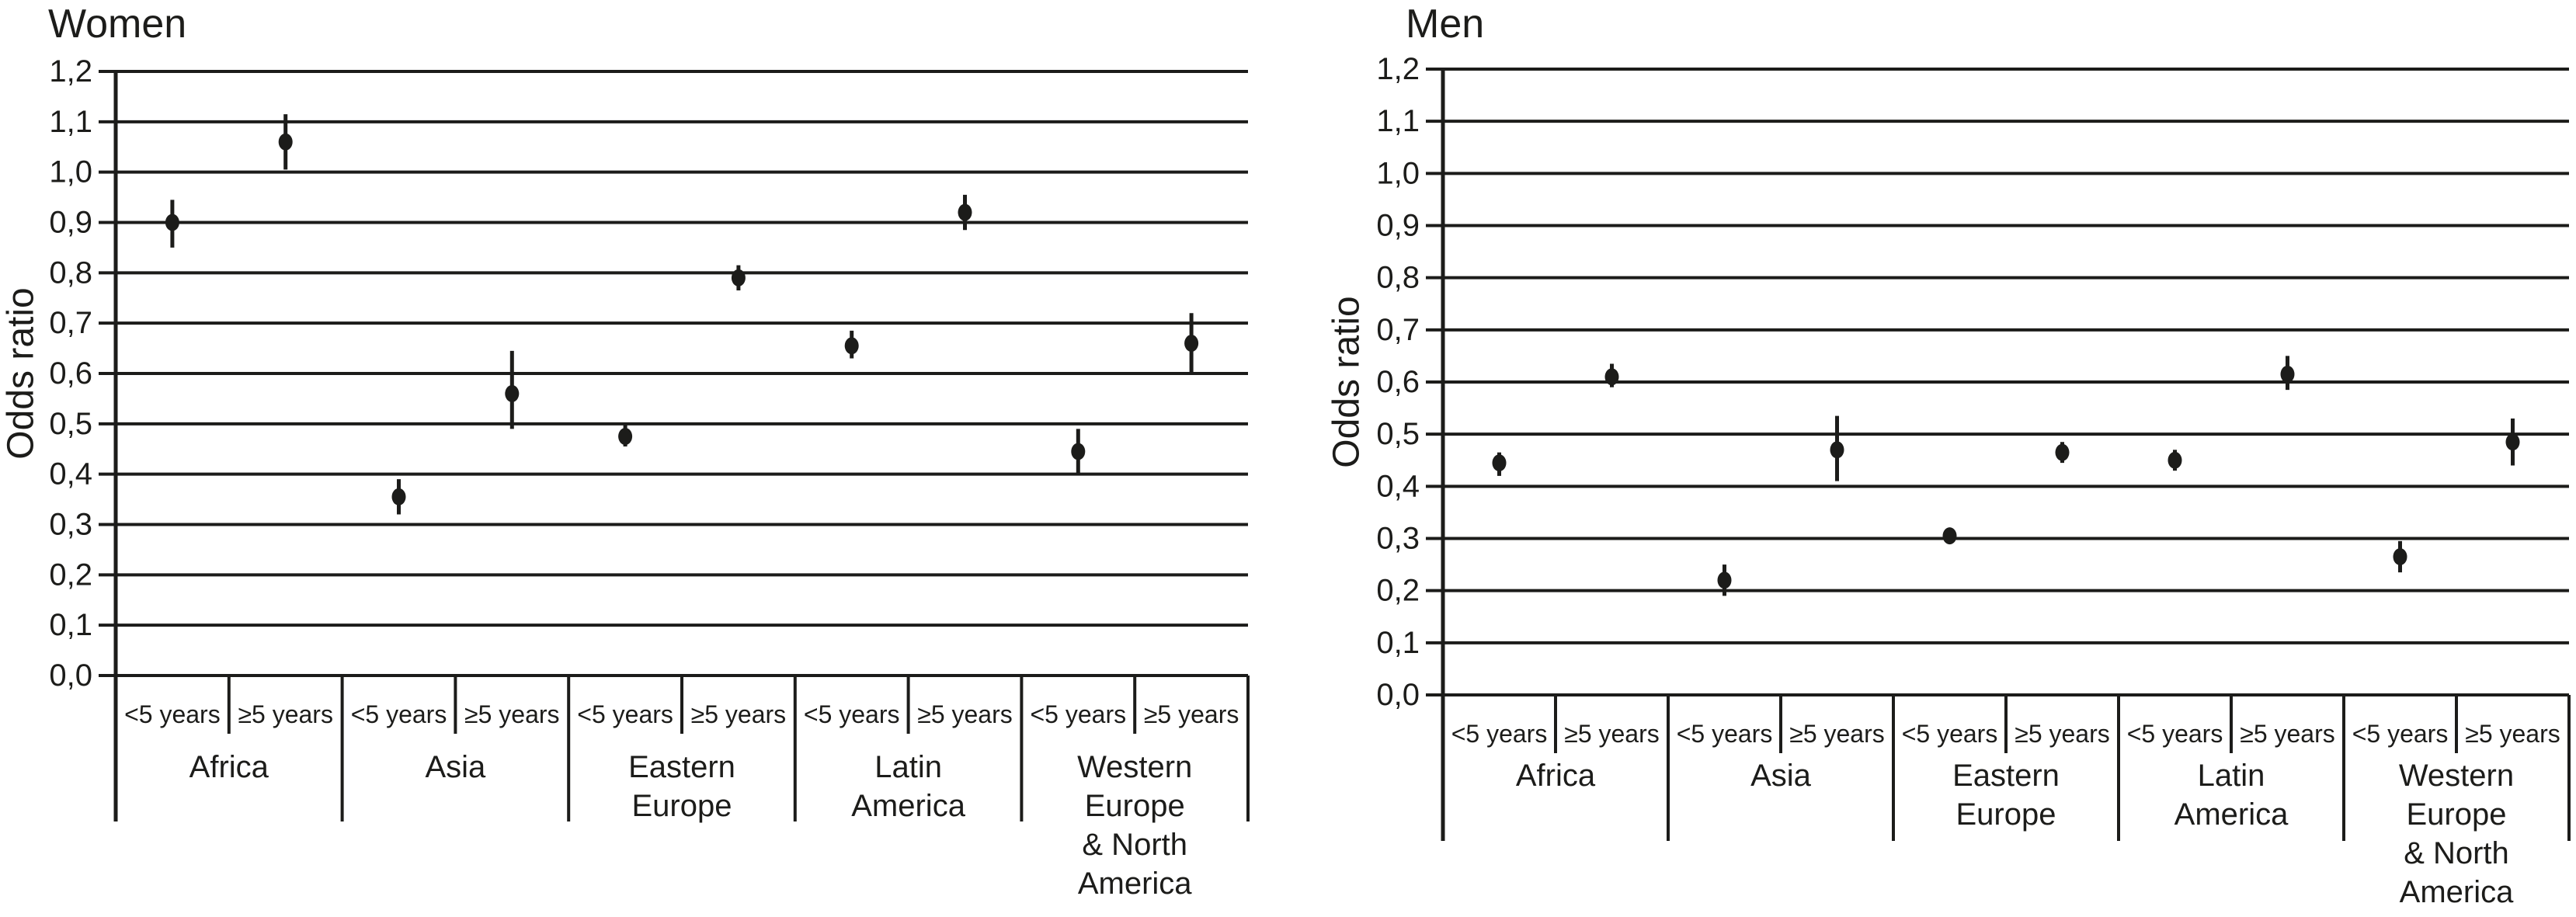 The width and height of the screenshot is (2576, 917). I want to click on panel-title: Men, so click(1445, 25).